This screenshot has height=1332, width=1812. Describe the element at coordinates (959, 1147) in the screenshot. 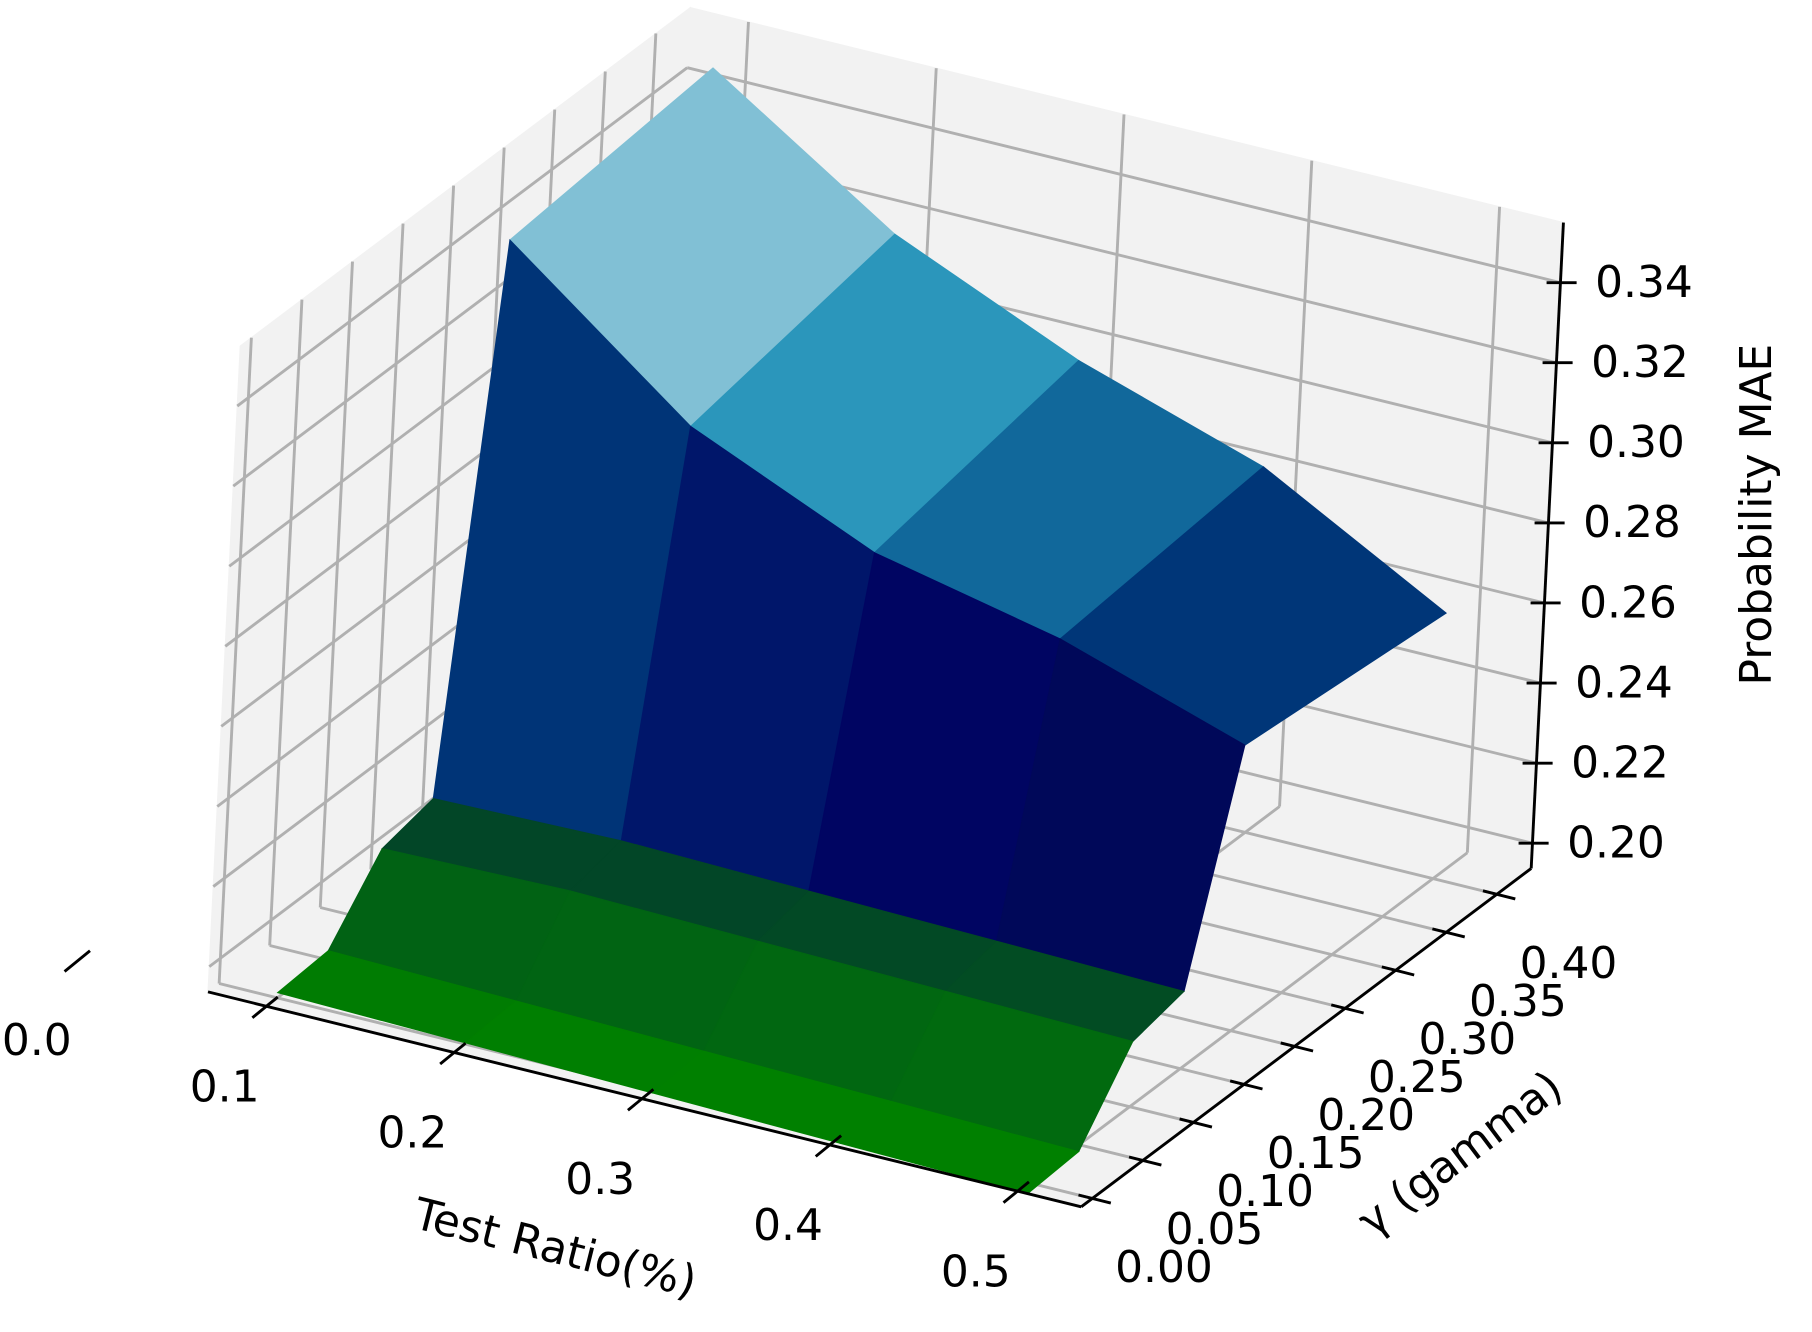

I see `surface-face` at that location.